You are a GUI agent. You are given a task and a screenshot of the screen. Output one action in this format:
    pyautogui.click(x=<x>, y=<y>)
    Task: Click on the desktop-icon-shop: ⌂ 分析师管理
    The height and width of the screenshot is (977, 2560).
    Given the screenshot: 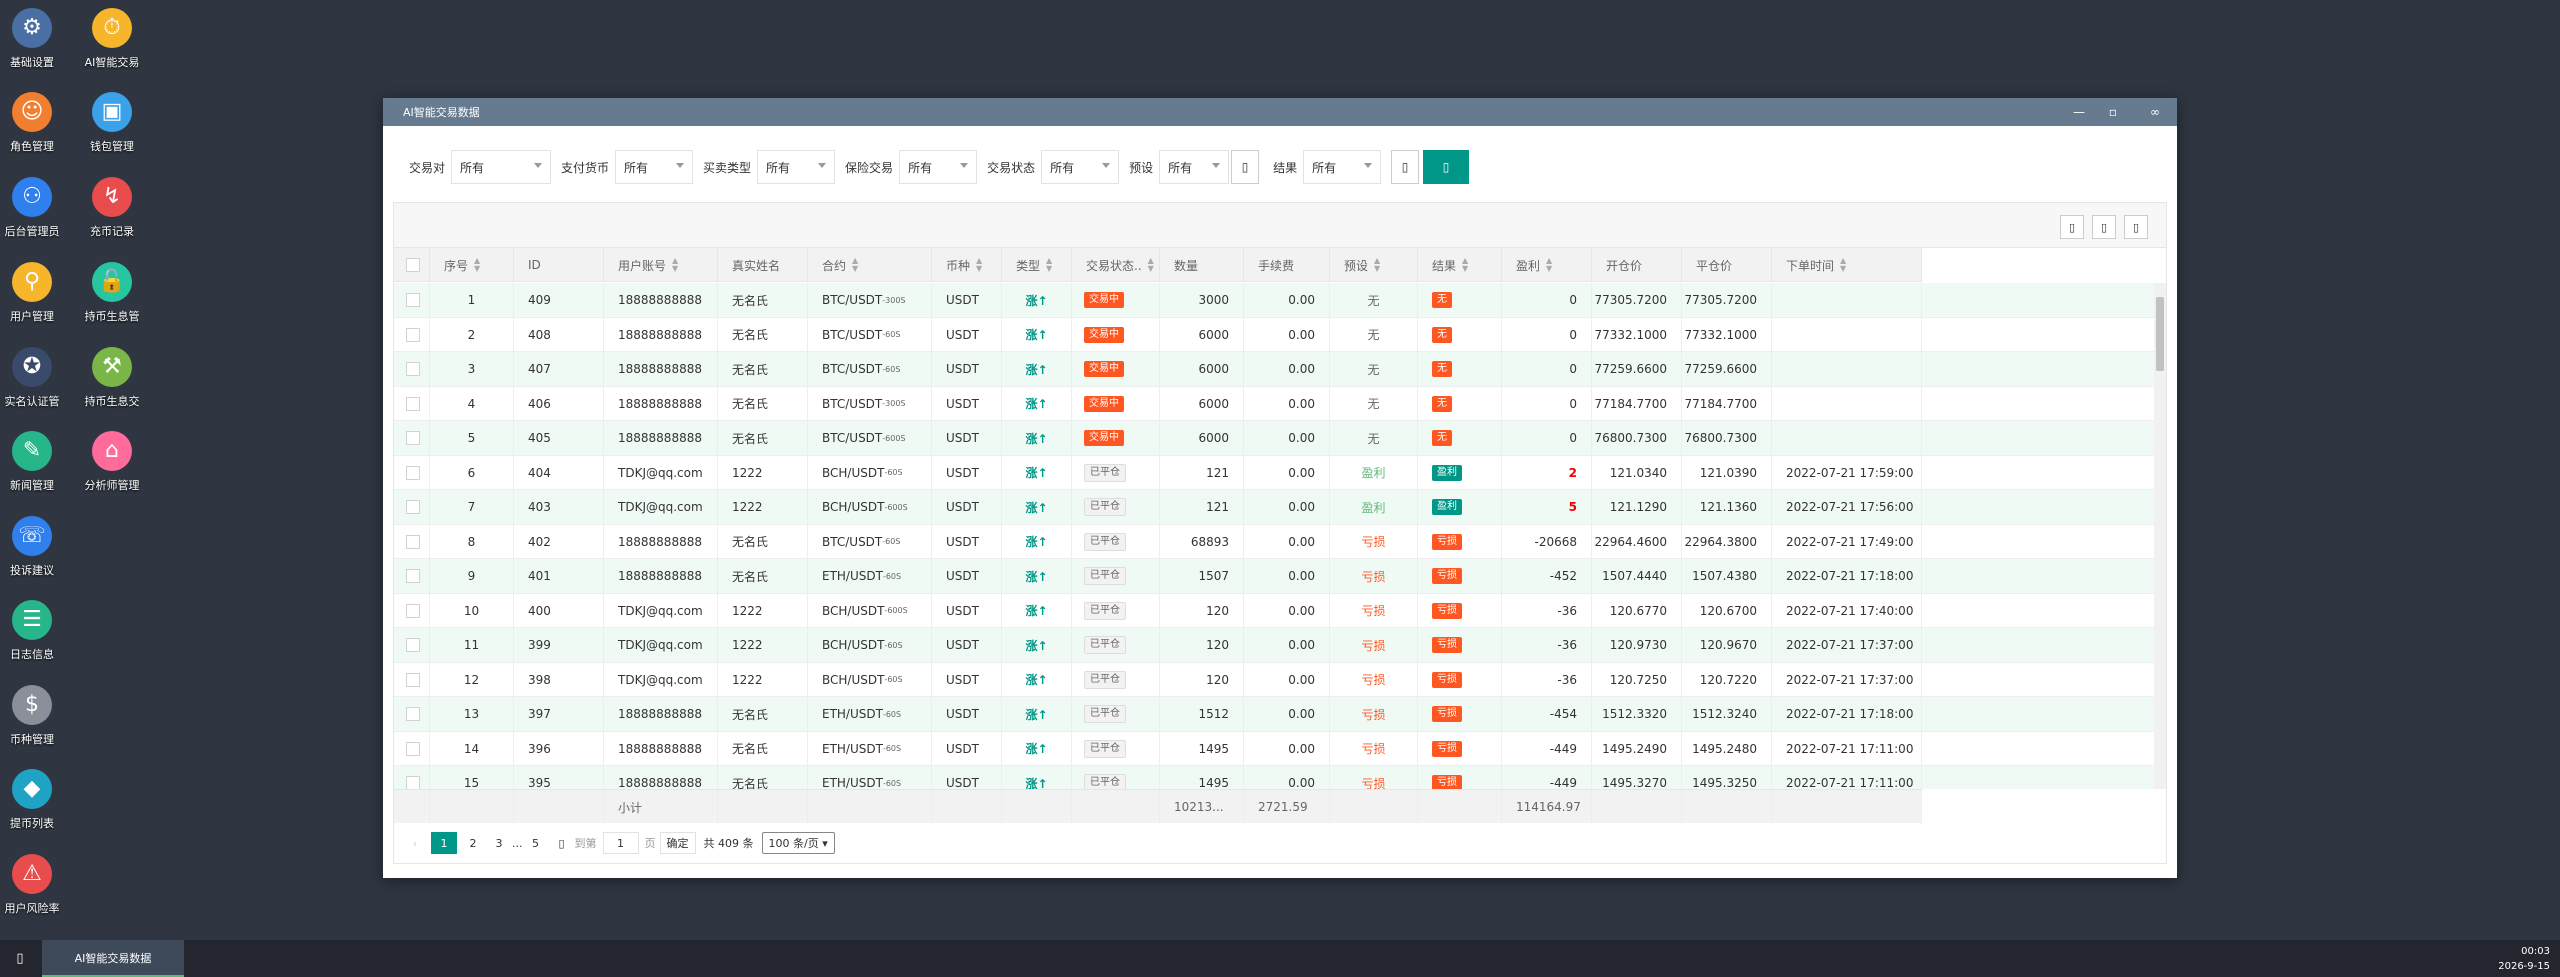 What is the action you would take?
    pyautogui.click(x=112, y=463)
    